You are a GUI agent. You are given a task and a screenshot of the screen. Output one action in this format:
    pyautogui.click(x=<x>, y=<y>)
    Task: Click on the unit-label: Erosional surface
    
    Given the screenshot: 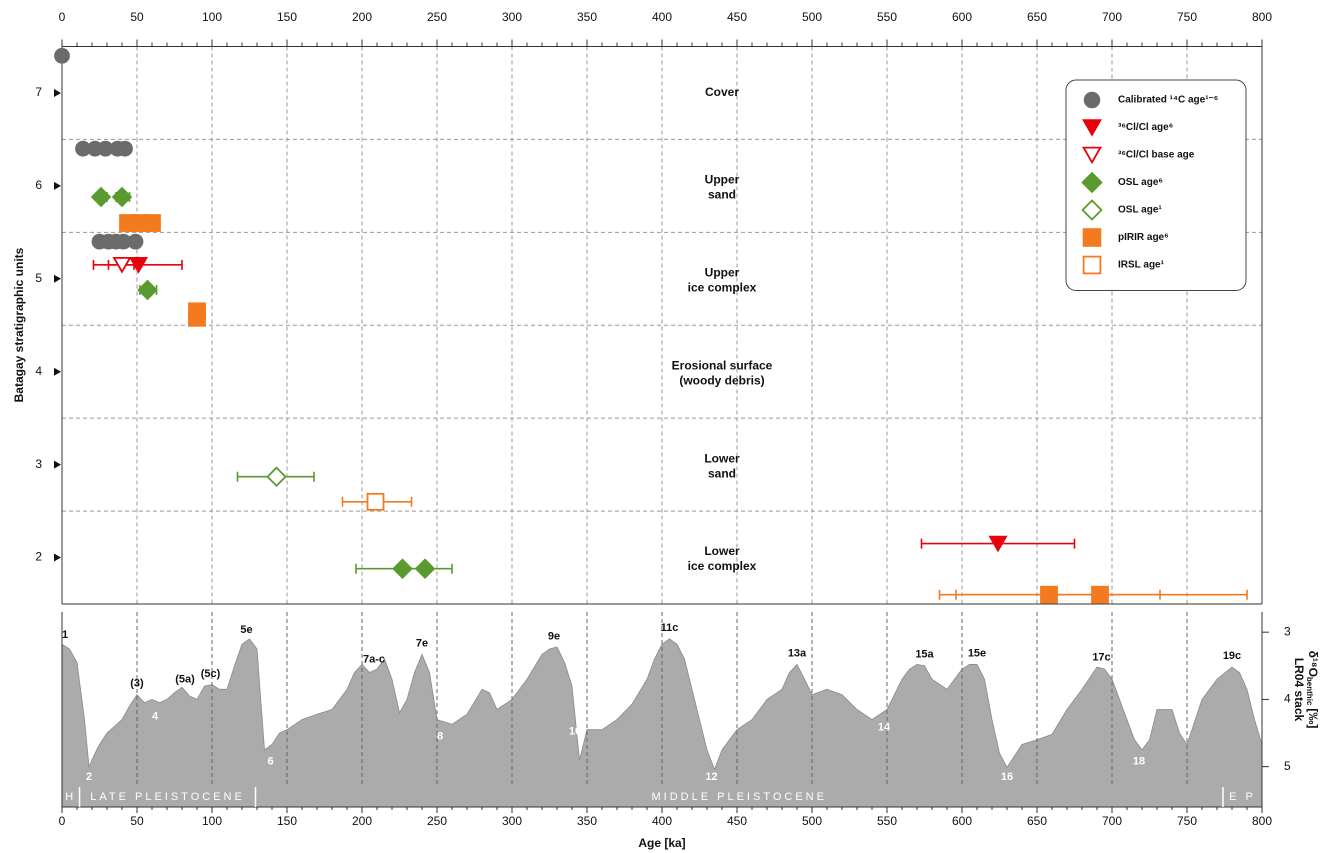 What is the action you would take?
    pyautogui.click(x=722, y=365)
    